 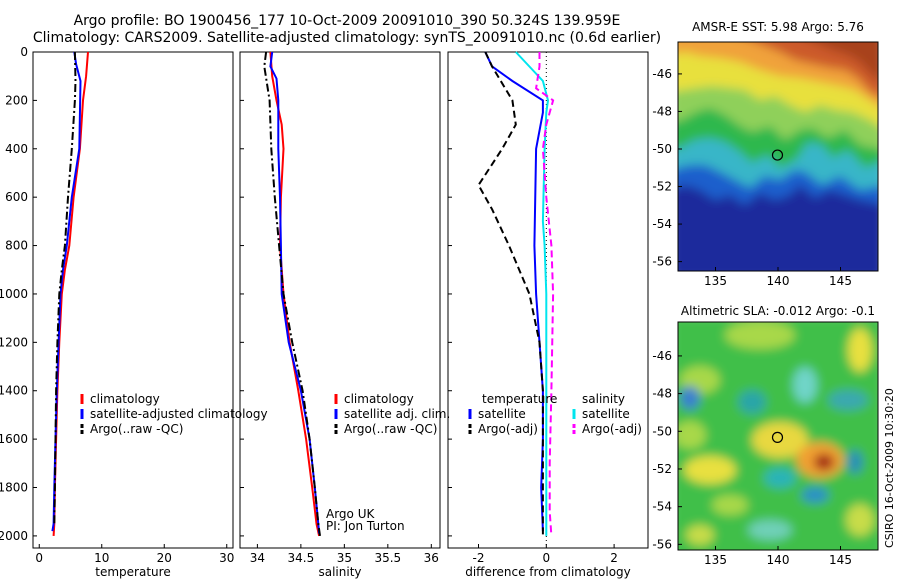 I want to click on x-tick-label: 30, so click(x=226, y=558).